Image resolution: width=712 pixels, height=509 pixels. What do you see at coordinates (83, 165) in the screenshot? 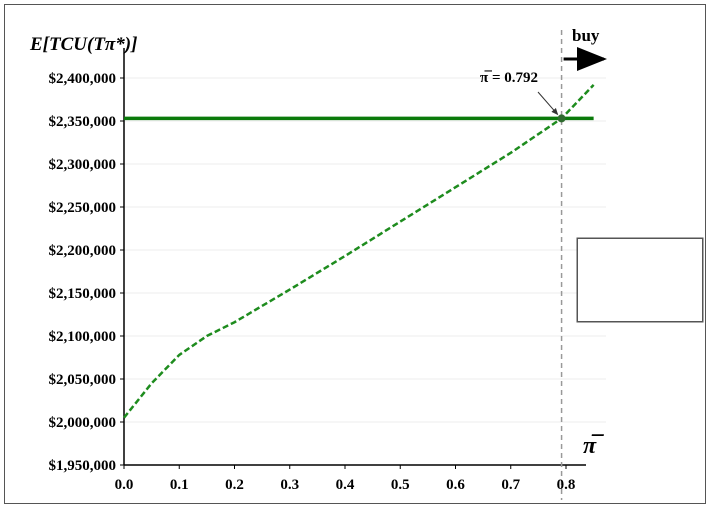
I see `y-tick-label: $2,300,000` at bounding box center [83, 165].